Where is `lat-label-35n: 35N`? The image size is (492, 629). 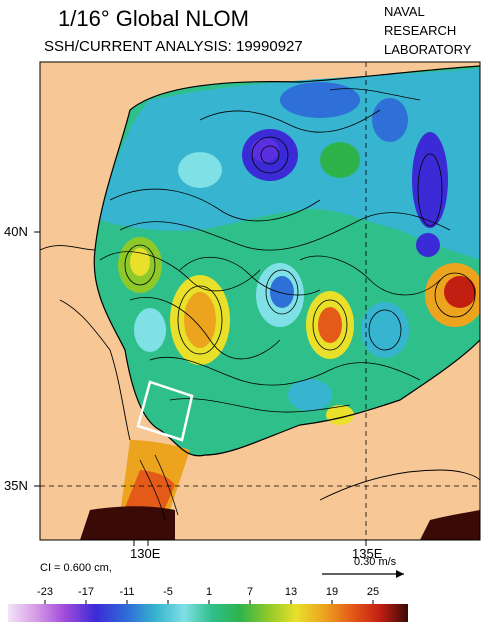
lat-label-35n: 35N is located at coordinates (16, 485).